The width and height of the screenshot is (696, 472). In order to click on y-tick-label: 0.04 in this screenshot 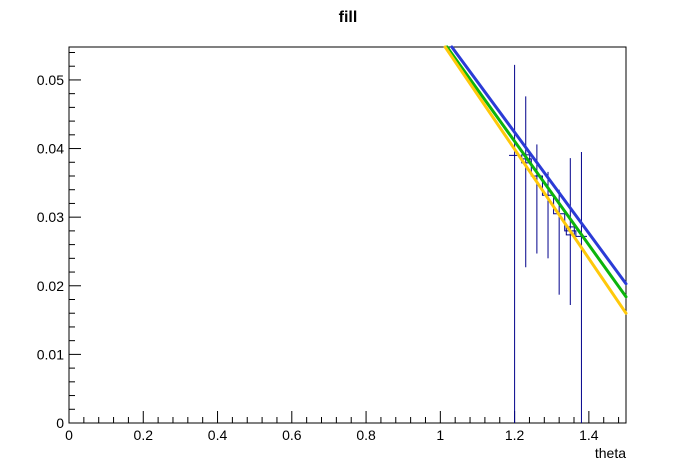, I will do `click(50, 149)`.